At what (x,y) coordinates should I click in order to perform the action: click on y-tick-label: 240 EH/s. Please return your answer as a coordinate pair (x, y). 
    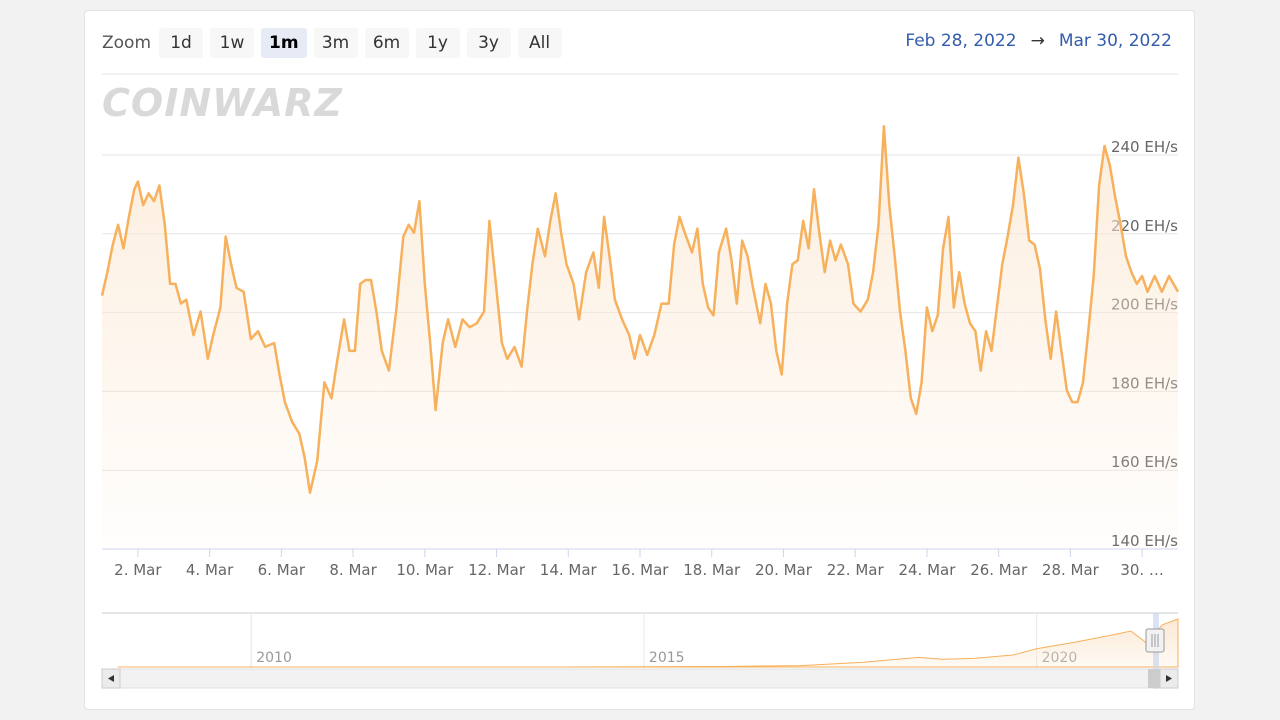
    Looking at the image, I should click on (1144, 147).